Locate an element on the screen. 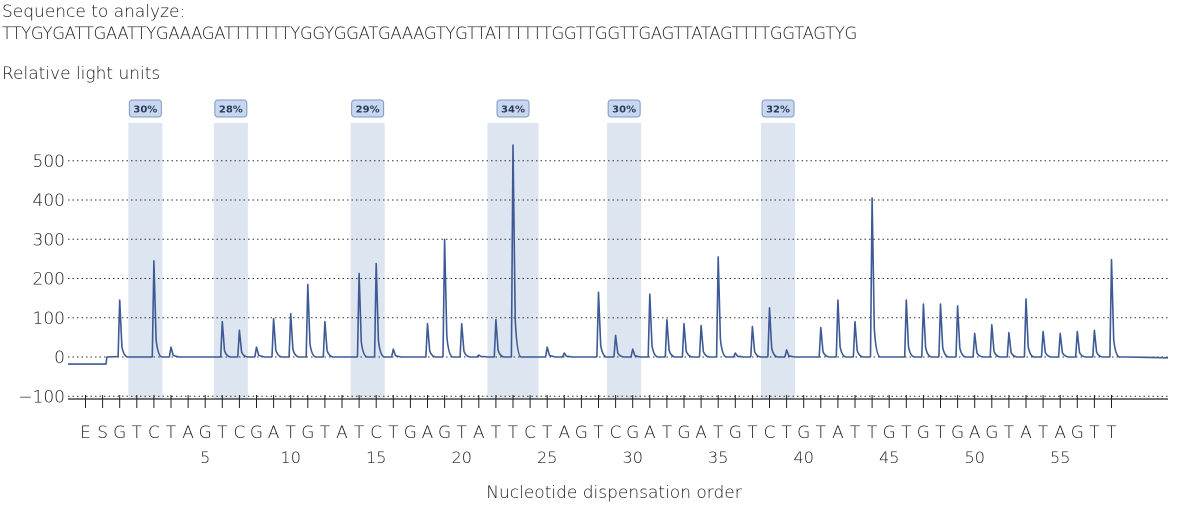 The width and height of the screenshot is (1200, 505). dispensation-number: 25 is located at coordinates (547, 457).